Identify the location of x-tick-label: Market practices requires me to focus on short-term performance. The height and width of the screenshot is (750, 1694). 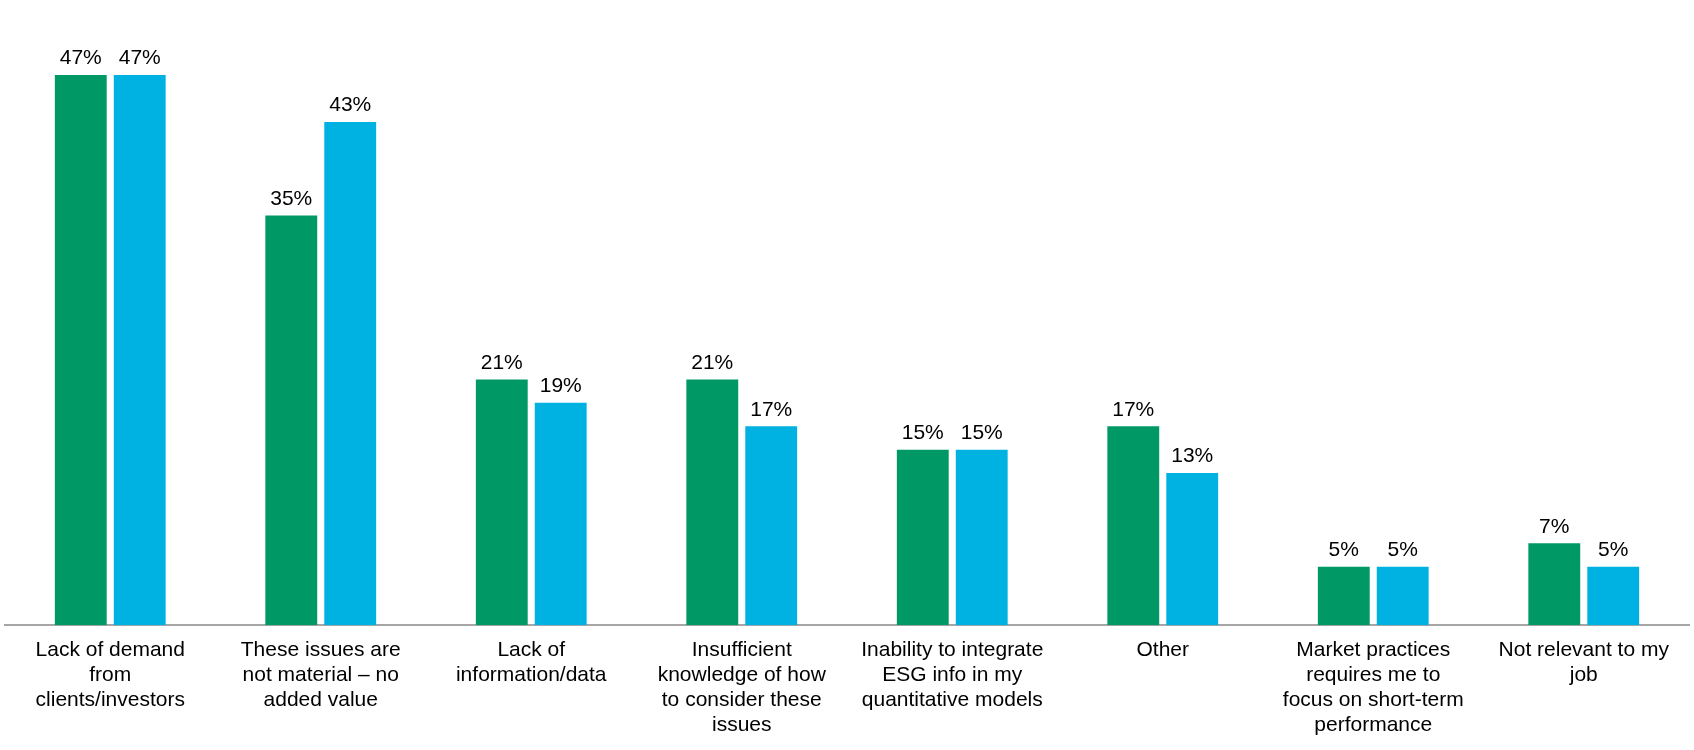
(1373, 686).